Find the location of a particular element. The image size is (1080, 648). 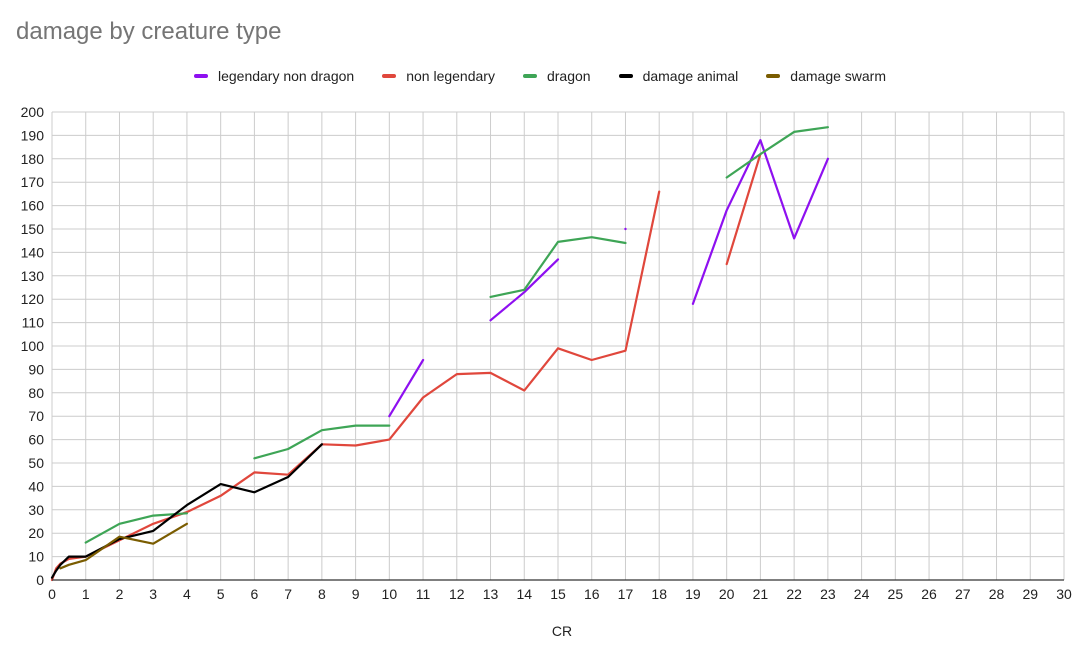

y-tick-label: 120 is located at coordinates (33, 299).